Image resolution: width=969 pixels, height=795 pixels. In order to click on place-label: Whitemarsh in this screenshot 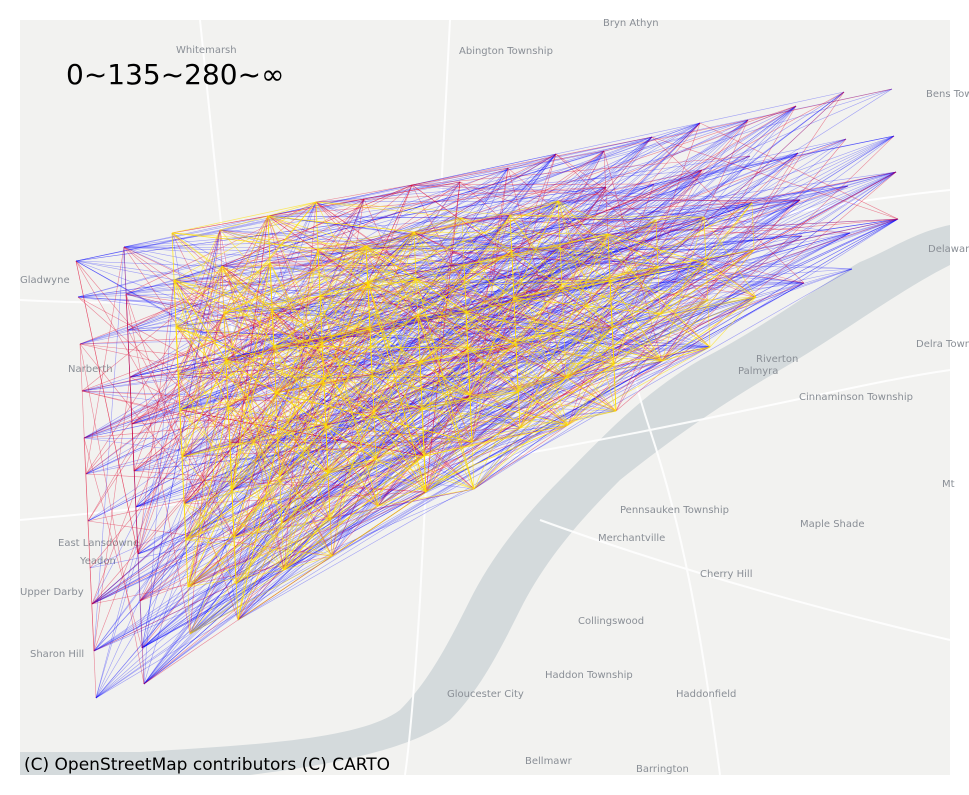, I will do `click(206, 50)`.